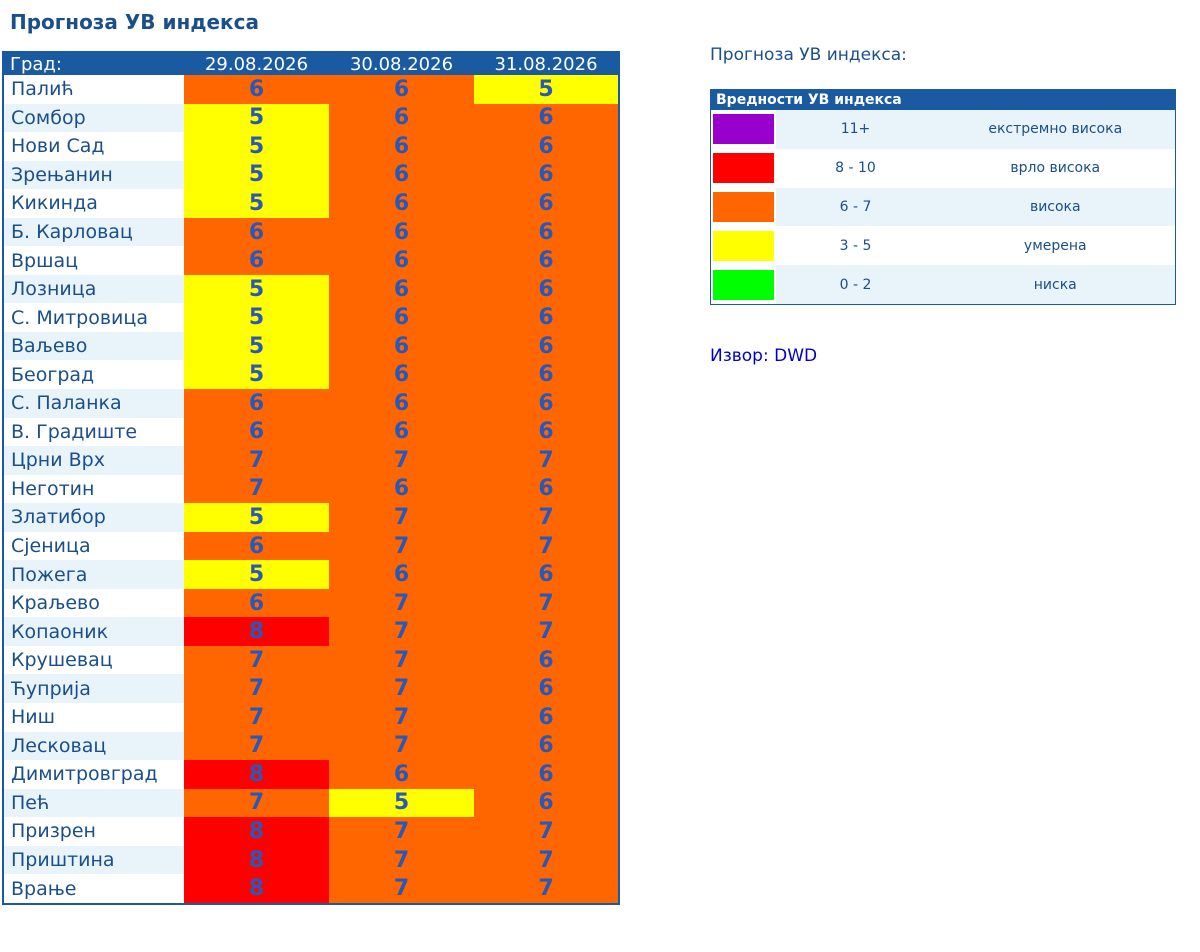  I want to click on date-column-header: 30.08.2026, so click(401, 63).